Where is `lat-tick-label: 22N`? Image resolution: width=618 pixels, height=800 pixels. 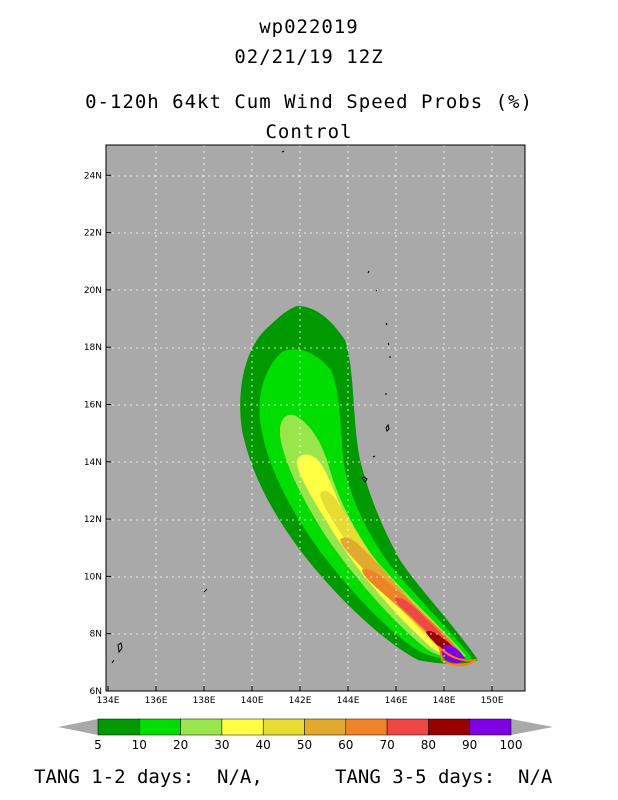
lat-tick-label: 22N is located at coordinates (93, 234).